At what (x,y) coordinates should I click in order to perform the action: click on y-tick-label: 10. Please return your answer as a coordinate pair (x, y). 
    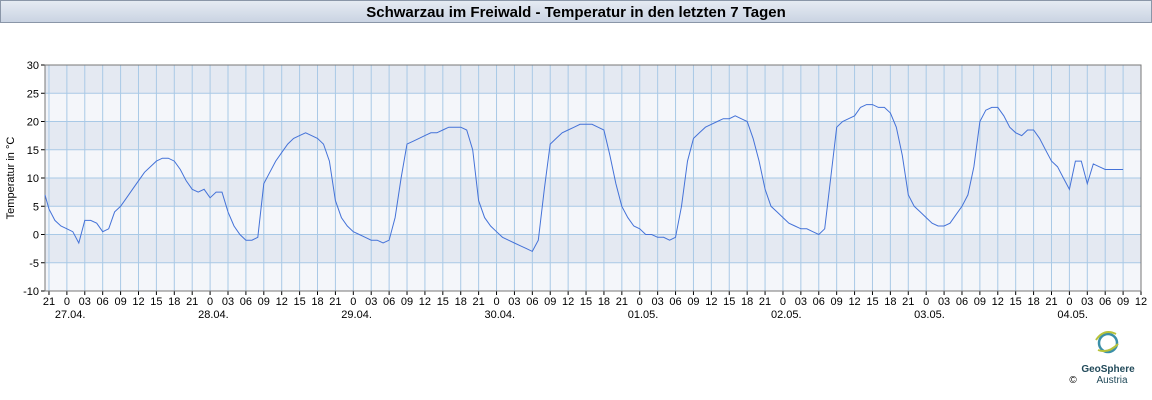
    Looking at the image, I should click on (33, 179).